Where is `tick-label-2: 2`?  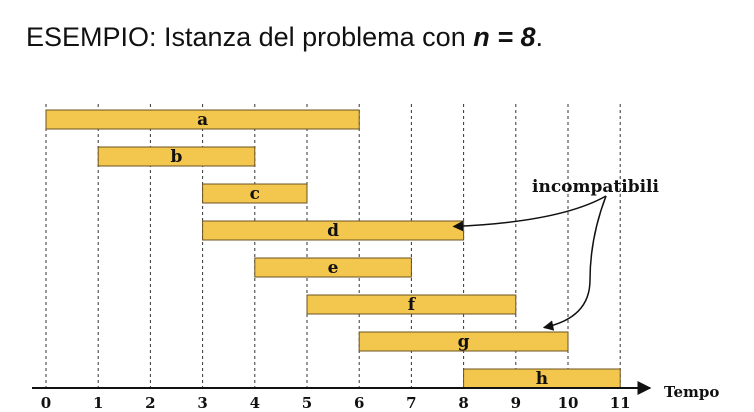 tick-label-2: 2 is located at coordinates (150, 403).